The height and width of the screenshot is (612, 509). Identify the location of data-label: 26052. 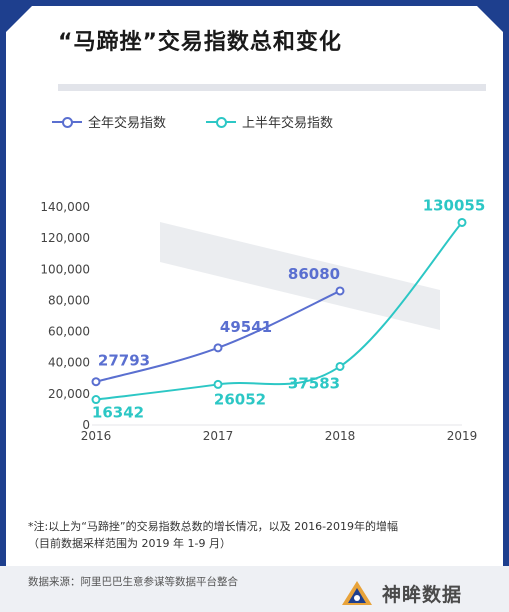
(240, 399).